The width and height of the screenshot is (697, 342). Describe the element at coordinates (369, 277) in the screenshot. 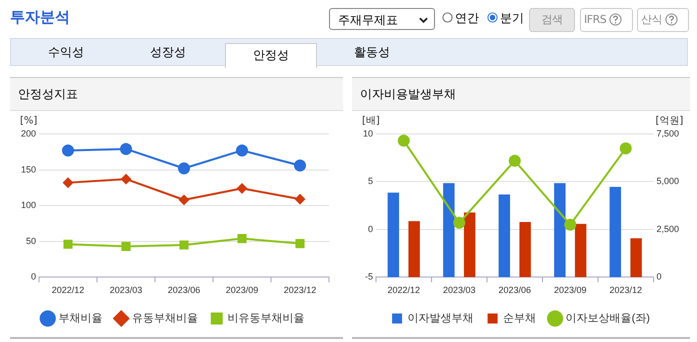

I see `y-tick-label: -5` at that location.